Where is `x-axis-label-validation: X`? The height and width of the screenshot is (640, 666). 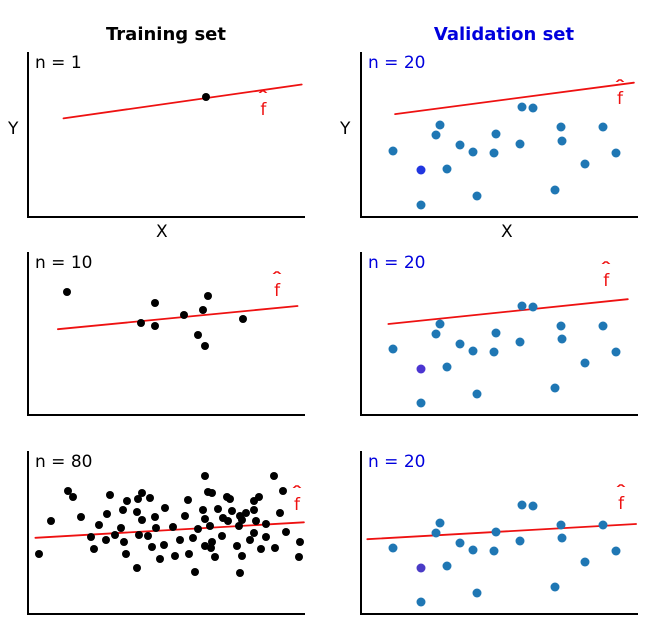 x-axis-label-validation: X is located at coordinates (507, 232).